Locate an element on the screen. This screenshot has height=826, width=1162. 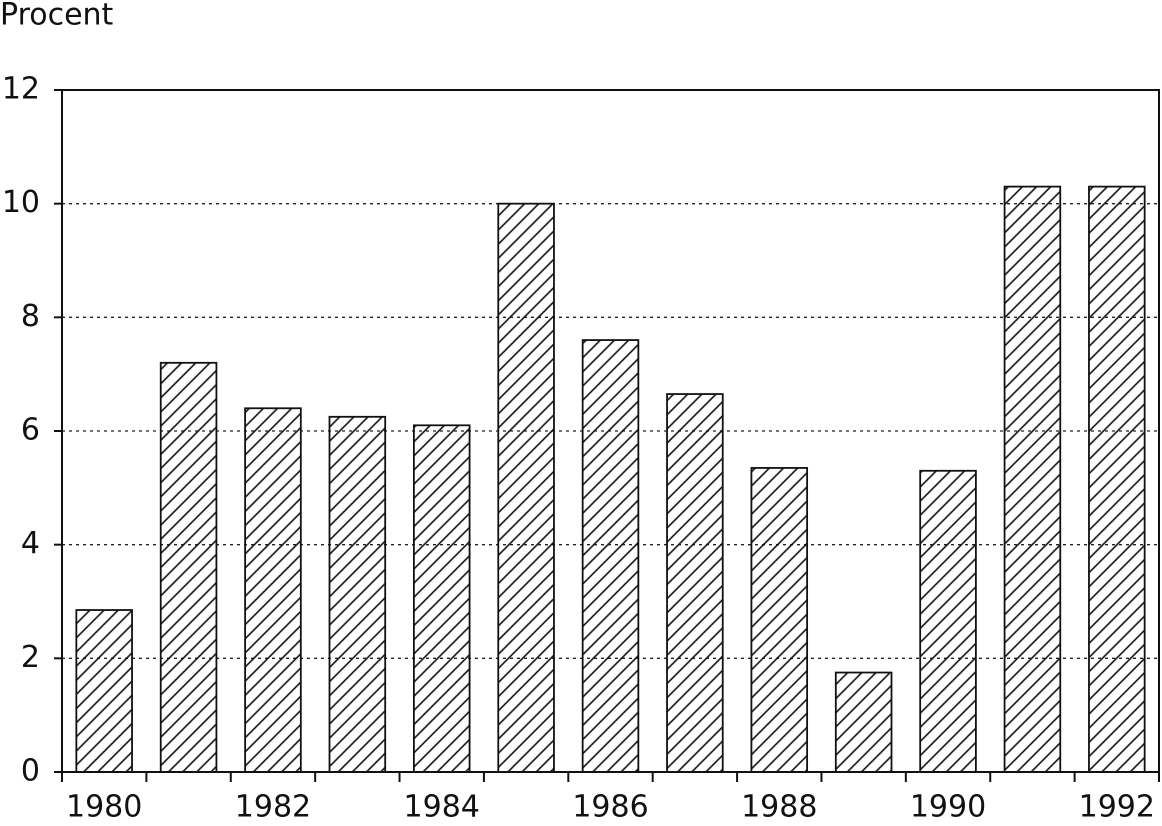
y-tick-label: 12 is located at coordinates (21, 89).